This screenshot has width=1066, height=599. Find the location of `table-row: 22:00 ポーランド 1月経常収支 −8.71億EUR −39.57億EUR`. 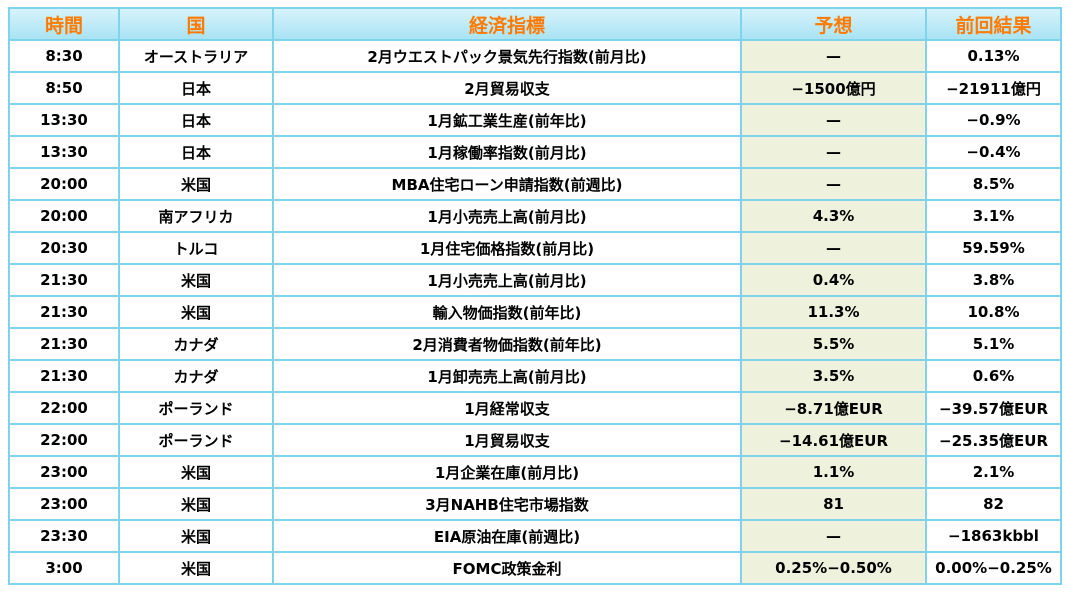

table-row: 22:00 ポーランド 1月経常収支 −8.71億EUR −39.57億EUR is located at coordinates (535, 408).